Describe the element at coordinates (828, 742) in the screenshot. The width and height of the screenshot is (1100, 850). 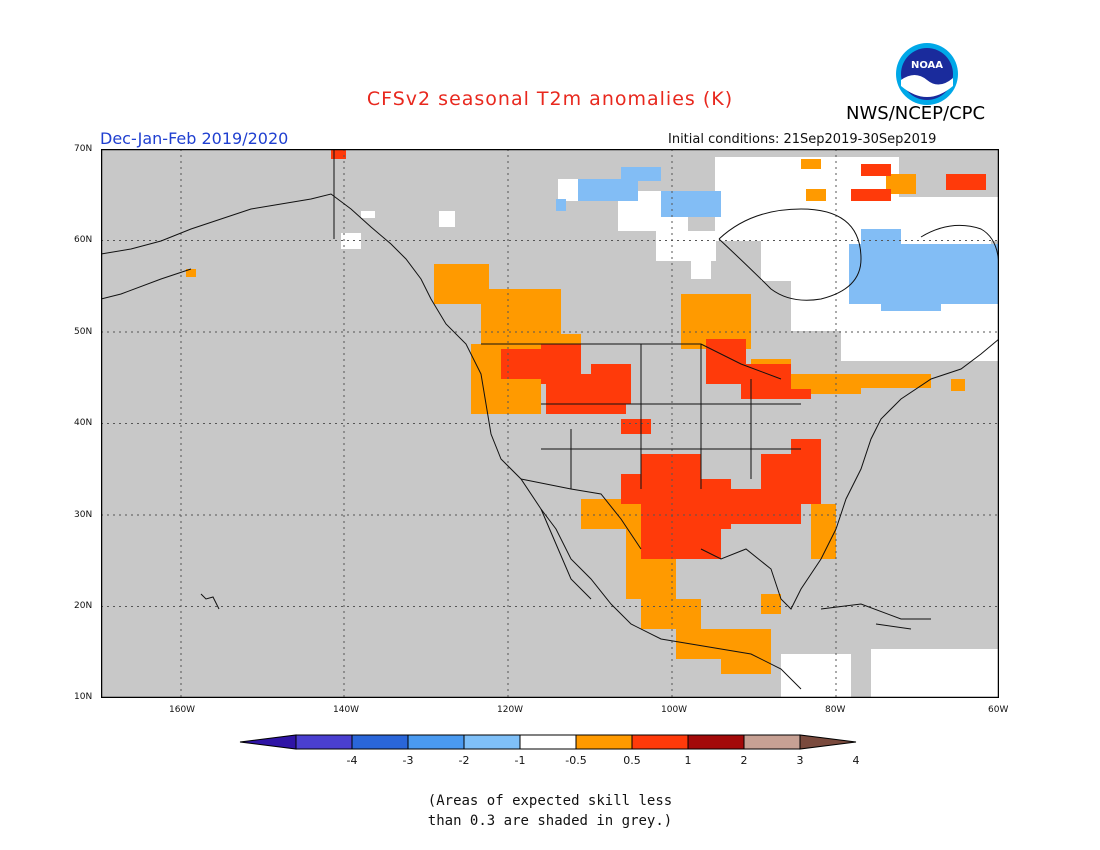
I see `colorbar-arrow-high` at that location.